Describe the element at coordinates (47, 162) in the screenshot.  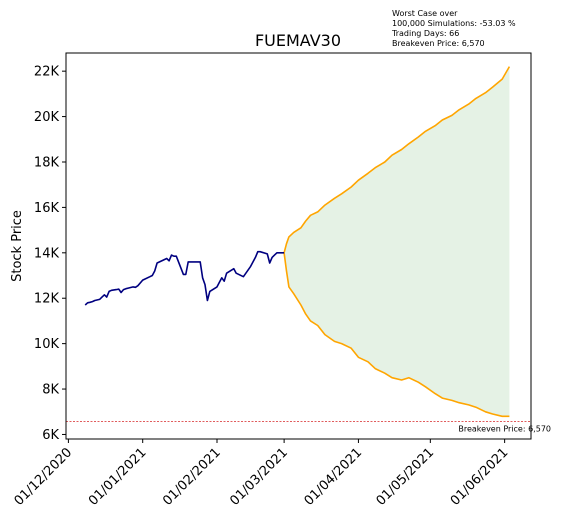
I see `y-tick-label: 18K` at that location.